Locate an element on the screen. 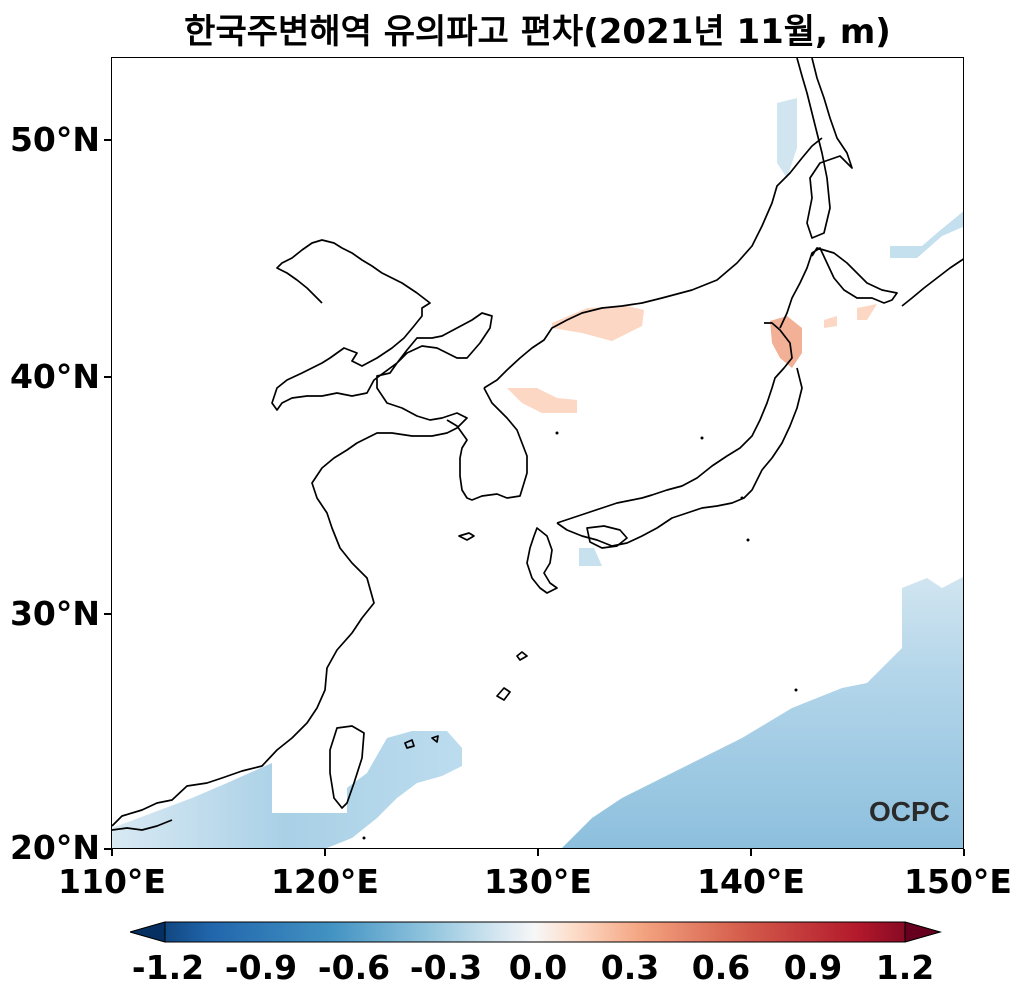 This screenshot has width=1025, height=999. colorbar-tick-label: -0.9 is located at coordinates (261, 967).